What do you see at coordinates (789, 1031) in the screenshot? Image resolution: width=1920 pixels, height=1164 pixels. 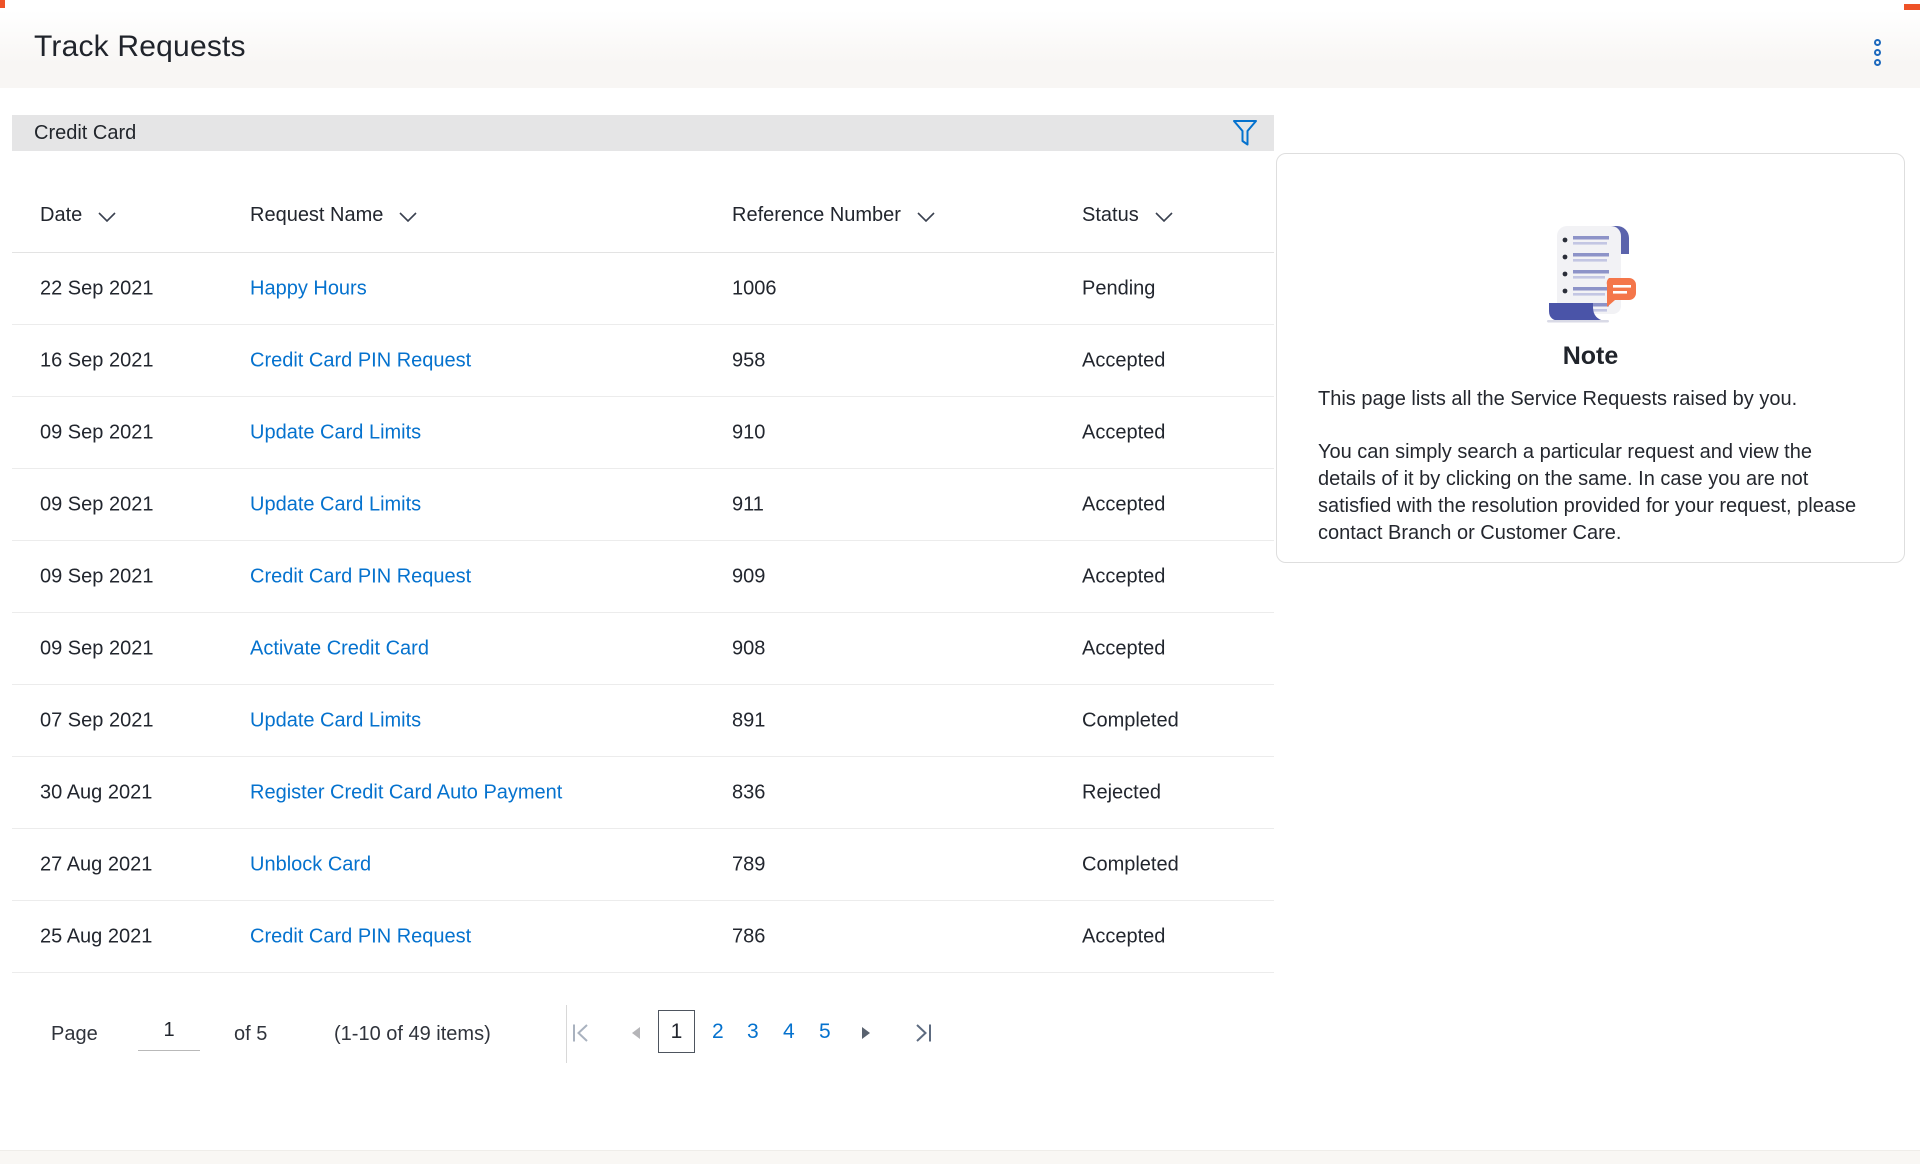 I see `page-link-4: 4` at bounding box center [789, 1031].